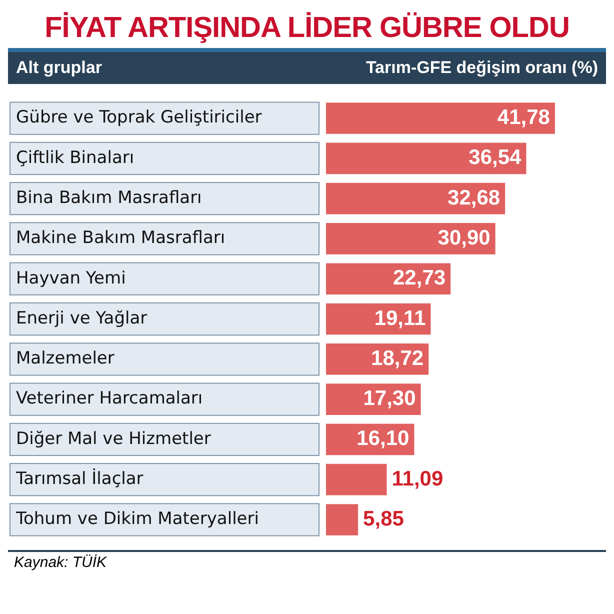  I want to click on data-label: 22,73, so click(419, 278).